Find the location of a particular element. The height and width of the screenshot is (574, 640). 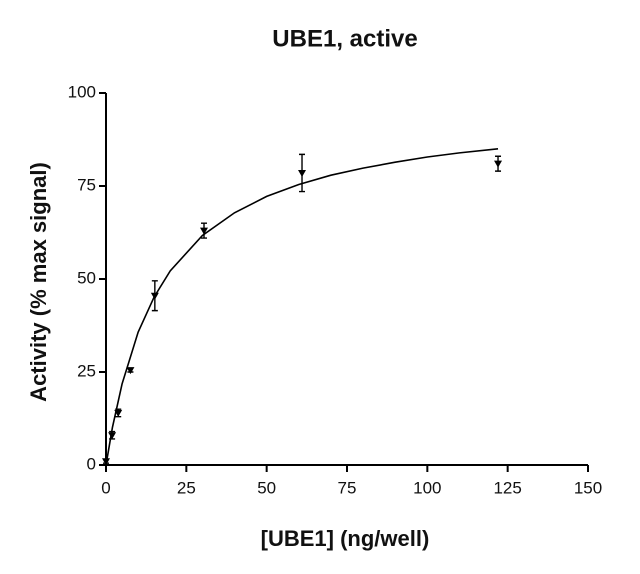

y-tick-label: 0 is located at coordinates (91, 463).